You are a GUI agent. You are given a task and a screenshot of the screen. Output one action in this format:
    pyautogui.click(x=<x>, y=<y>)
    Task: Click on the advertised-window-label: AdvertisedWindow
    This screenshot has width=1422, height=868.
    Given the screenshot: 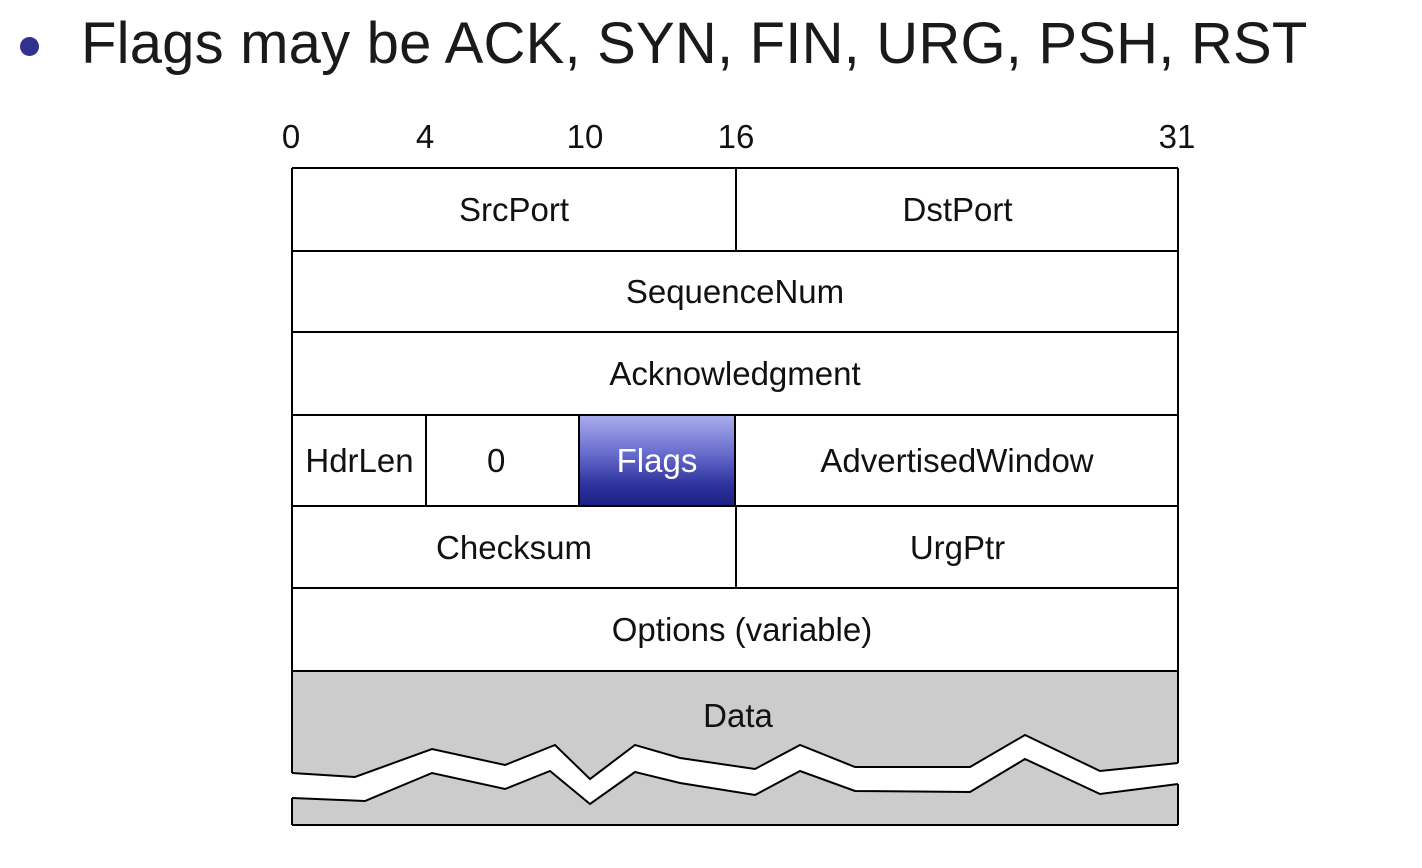 What is the action you would take?
    pyautogui.click(x=957, y=460)
    